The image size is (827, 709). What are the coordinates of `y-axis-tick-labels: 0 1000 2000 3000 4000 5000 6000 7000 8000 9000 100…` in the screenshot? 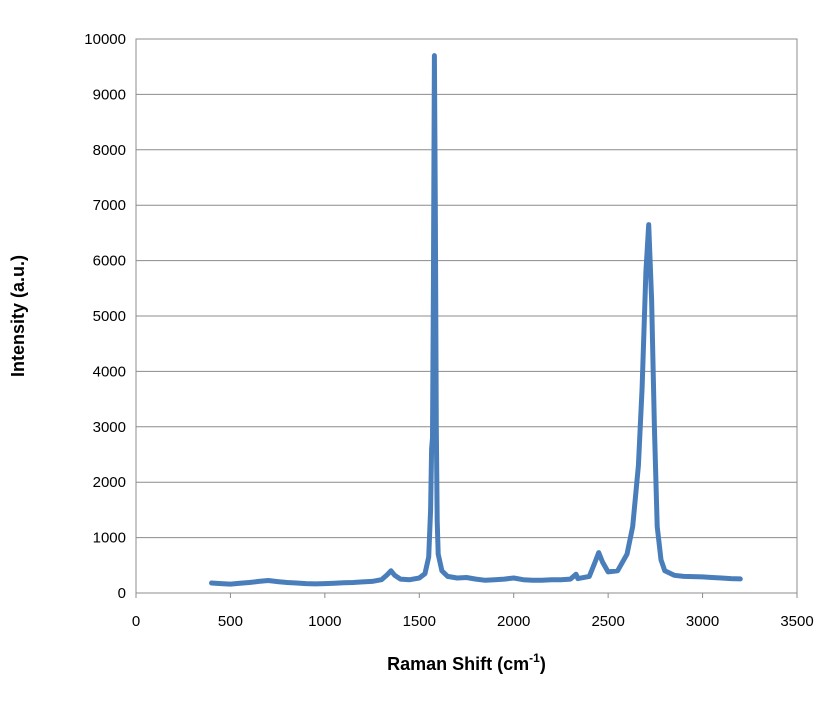 It's located at (105, 316).